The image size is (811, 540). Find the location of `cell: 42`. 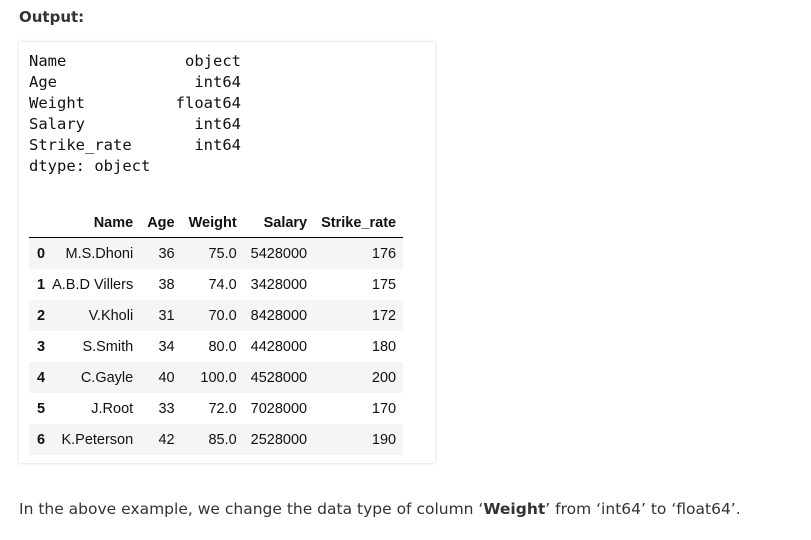

cell: 42 is located at coordinates (166, 439).